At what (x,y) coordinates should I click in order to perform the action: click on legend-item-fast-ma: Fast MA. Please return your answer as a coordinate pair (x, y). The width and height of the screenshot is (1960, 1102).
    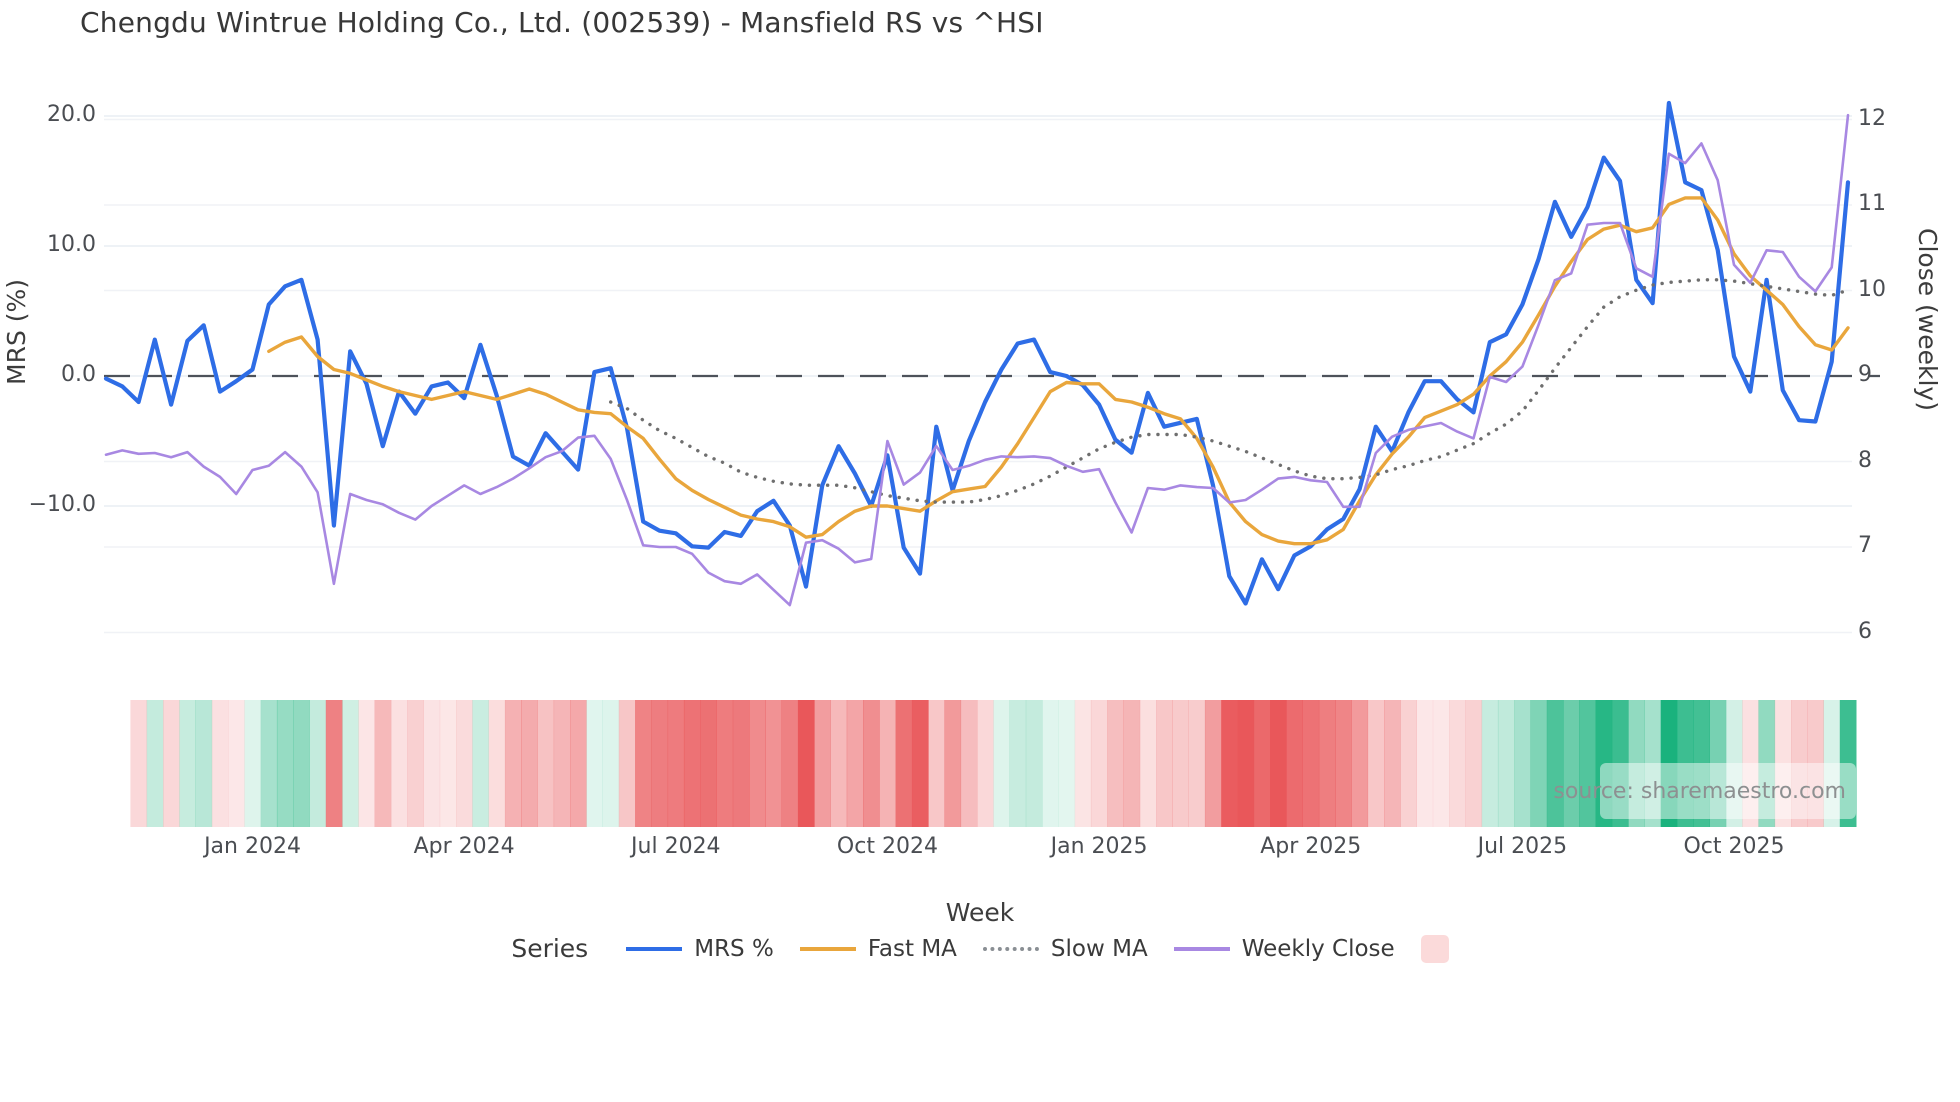
    Looking at the image, I should click on (878, 949).